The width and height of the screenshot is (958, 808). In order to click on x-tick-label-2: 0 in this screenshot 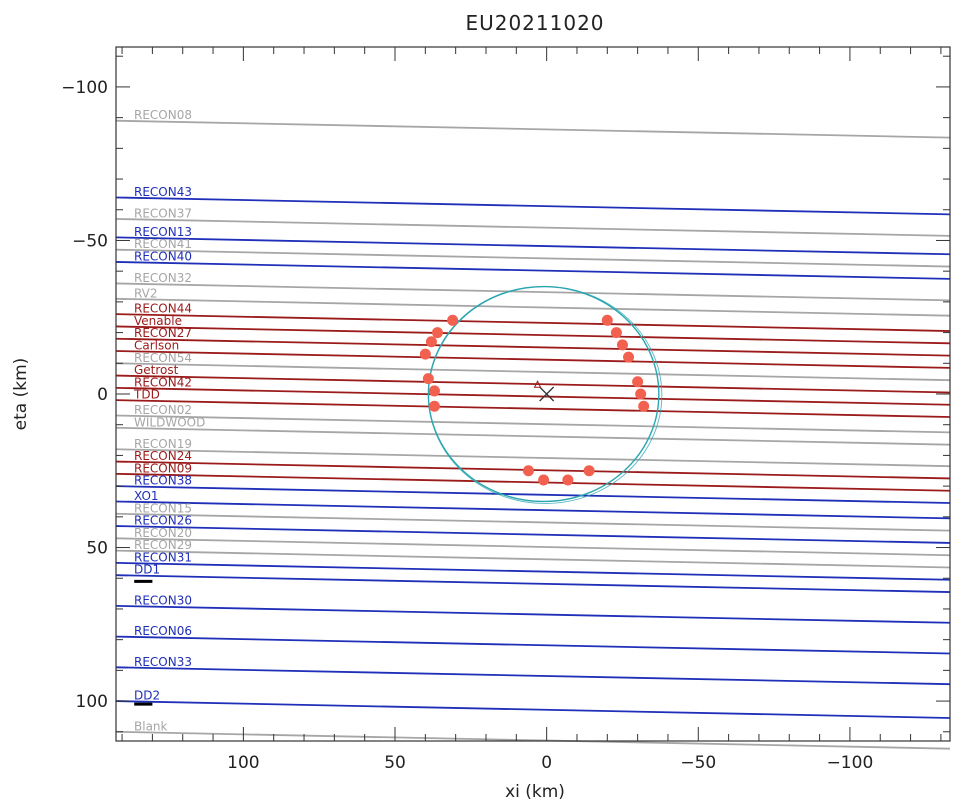, I will do `click(546, 763)`.